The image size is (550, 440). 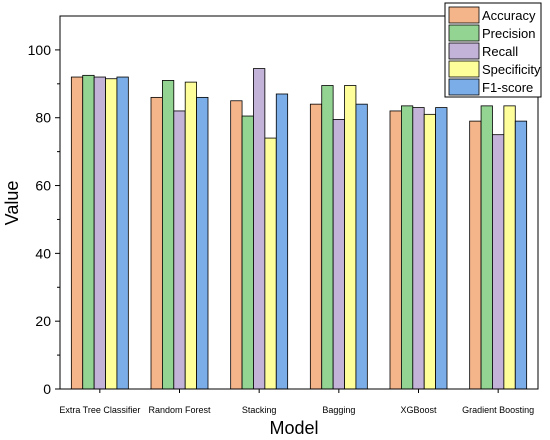 I want to click on x-tick-label: XGBoost, so click(x=418, y=410).